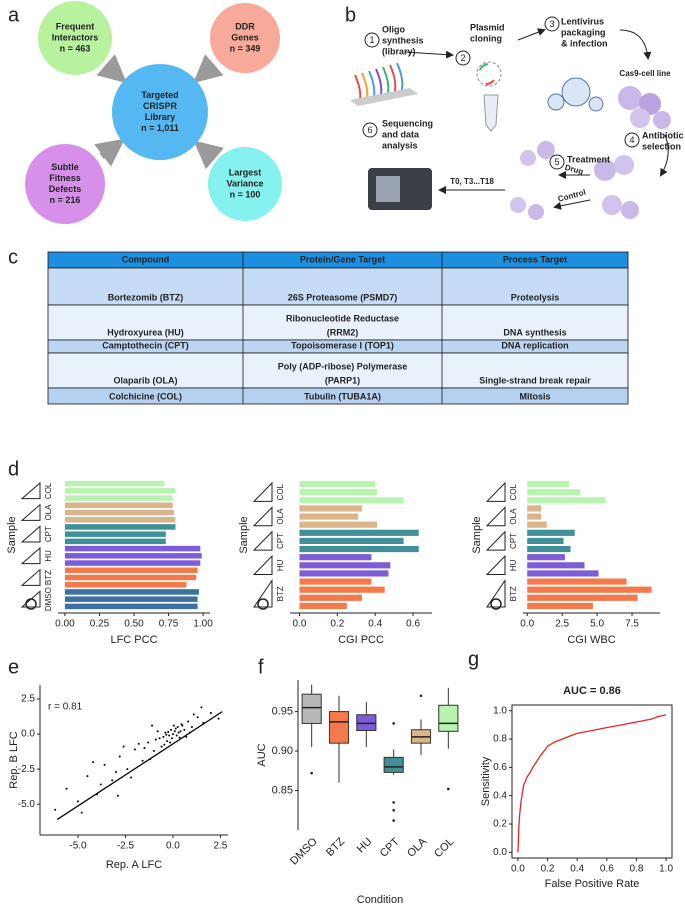 This screenshot has width=685, height=909. Describe the element at coordinates (262, 754) in the screenshot. I see `y-axis-label: AUC` at that location.